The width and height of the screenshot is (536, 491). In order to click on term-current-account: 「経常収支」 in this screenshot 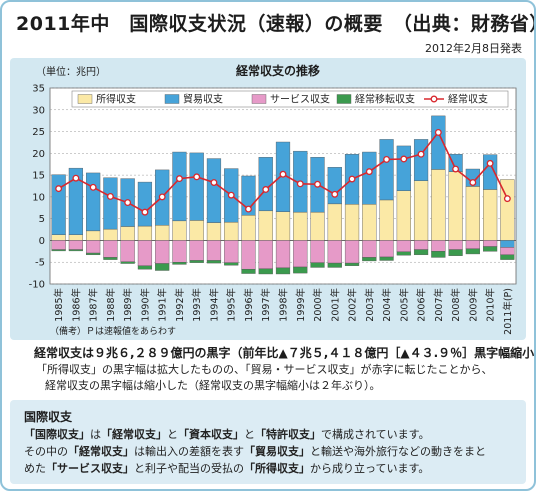, I will do `click(101, 451)`.